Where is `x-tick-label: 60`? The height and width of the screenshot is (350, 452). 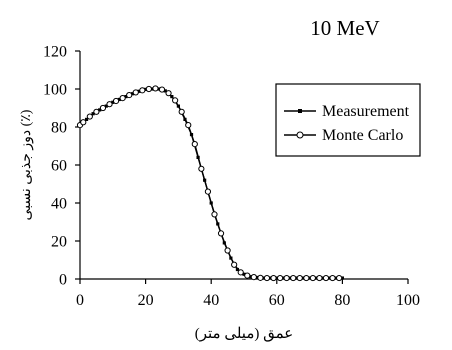
x-tick-label: 60 is located at coordinates (277, 300).